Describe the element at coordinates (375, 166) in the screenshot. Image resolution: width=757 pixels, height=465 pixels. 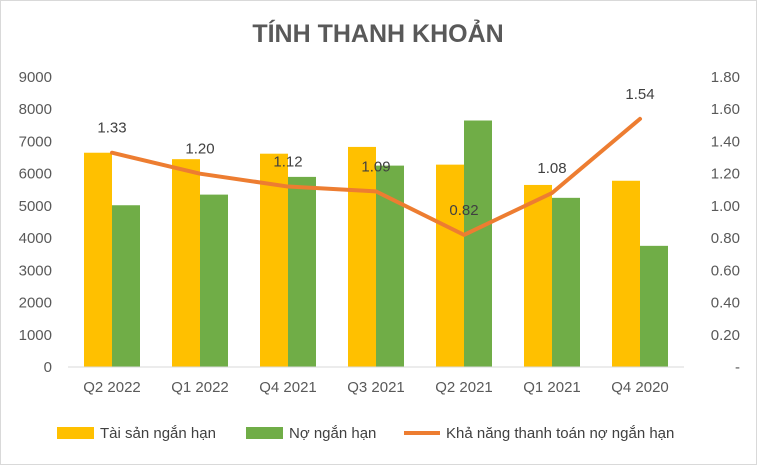
I see `line-data-label: 1.09` at that location.